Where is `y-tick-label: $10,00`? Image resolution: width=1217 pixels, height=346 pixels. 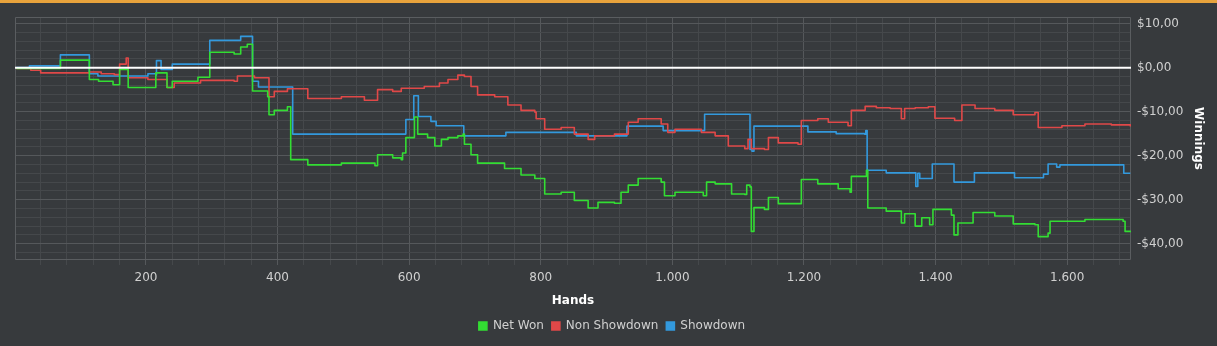 y-tick-label: $10,00 is located at coordinates (1158, 22).